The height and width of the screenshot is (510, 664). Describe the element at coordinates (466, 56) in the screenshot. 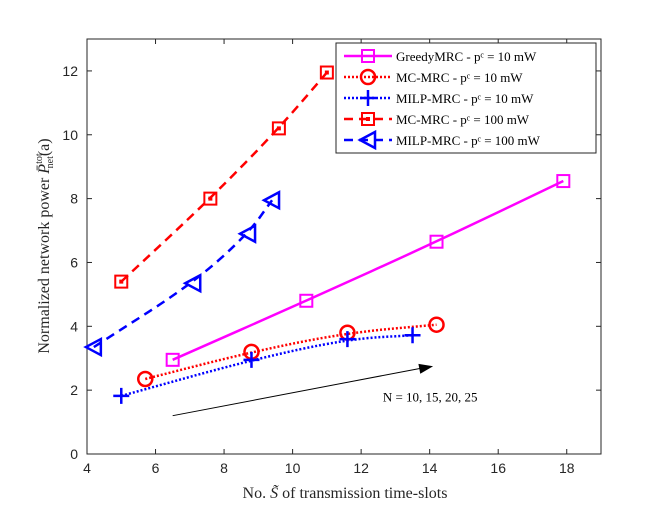

I see `legend-label: GreedyMRC - pᶜ = 10 mW` at that location.